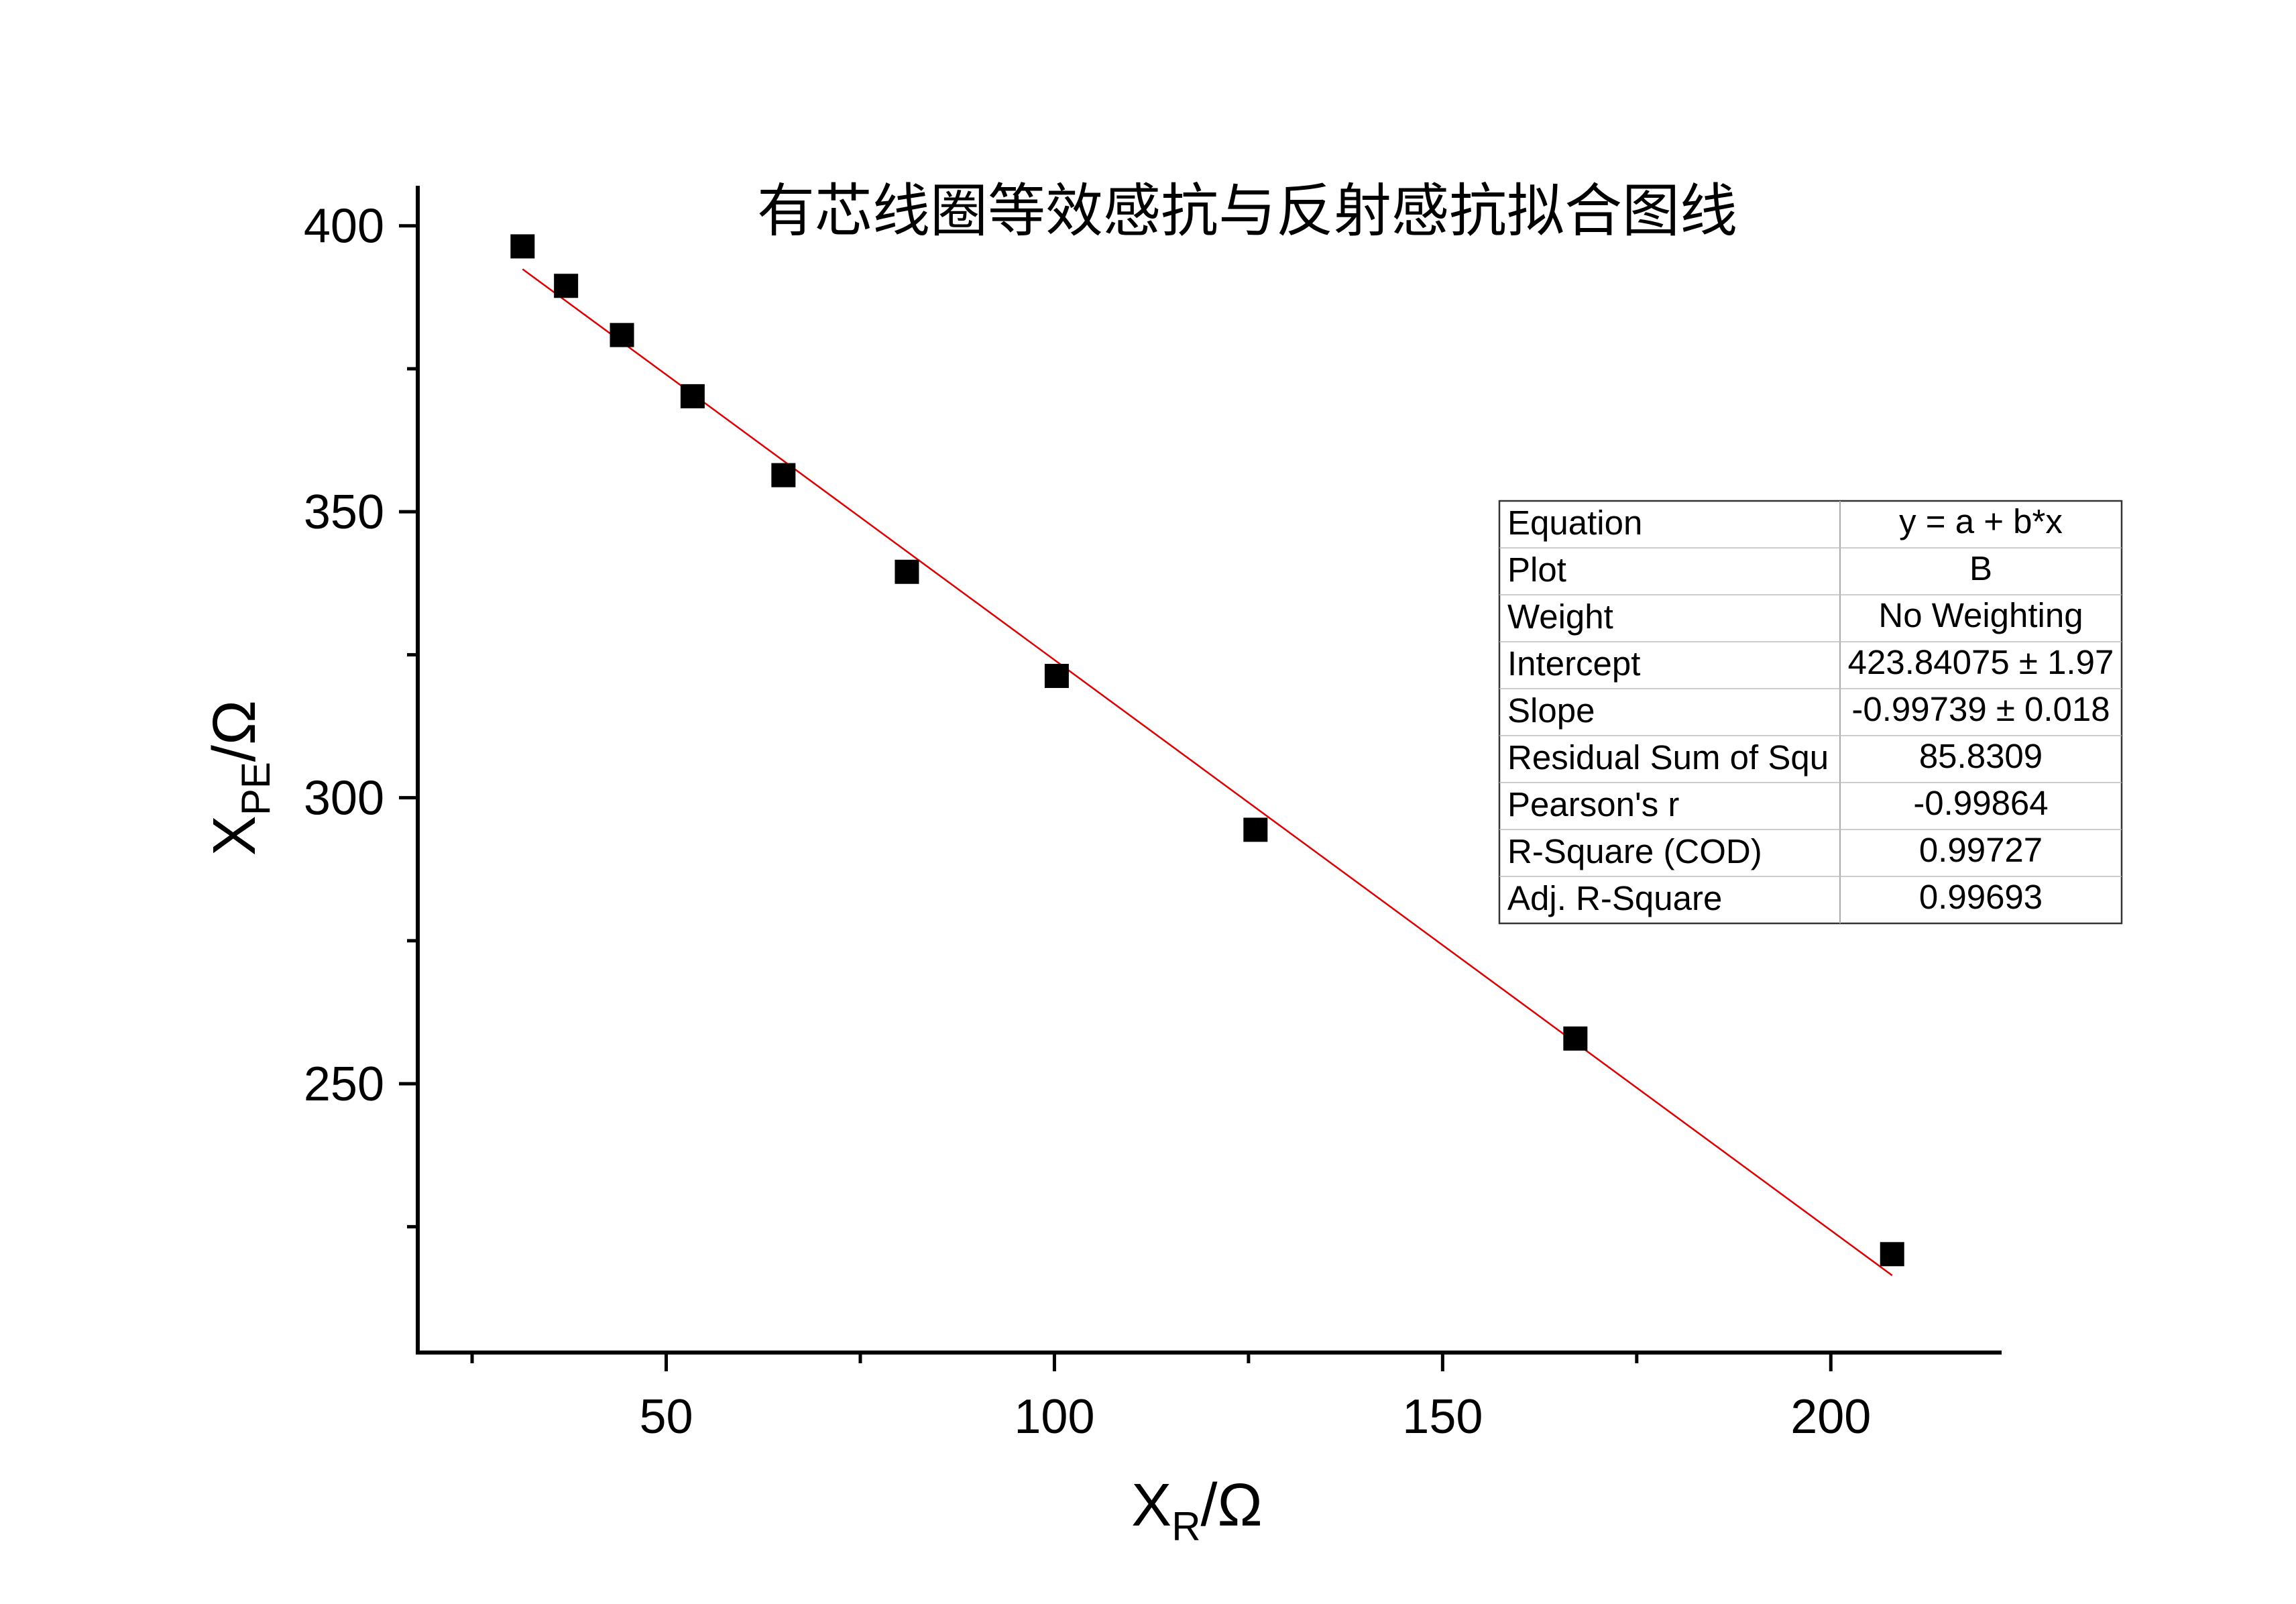 Image resolution: width=2296 pixels, height=1604 pixels. What do you see at coordinates (1981, 850) in the screenshot?
I see `table-row-value: 0.99727` at bounding box center [1981, 850].